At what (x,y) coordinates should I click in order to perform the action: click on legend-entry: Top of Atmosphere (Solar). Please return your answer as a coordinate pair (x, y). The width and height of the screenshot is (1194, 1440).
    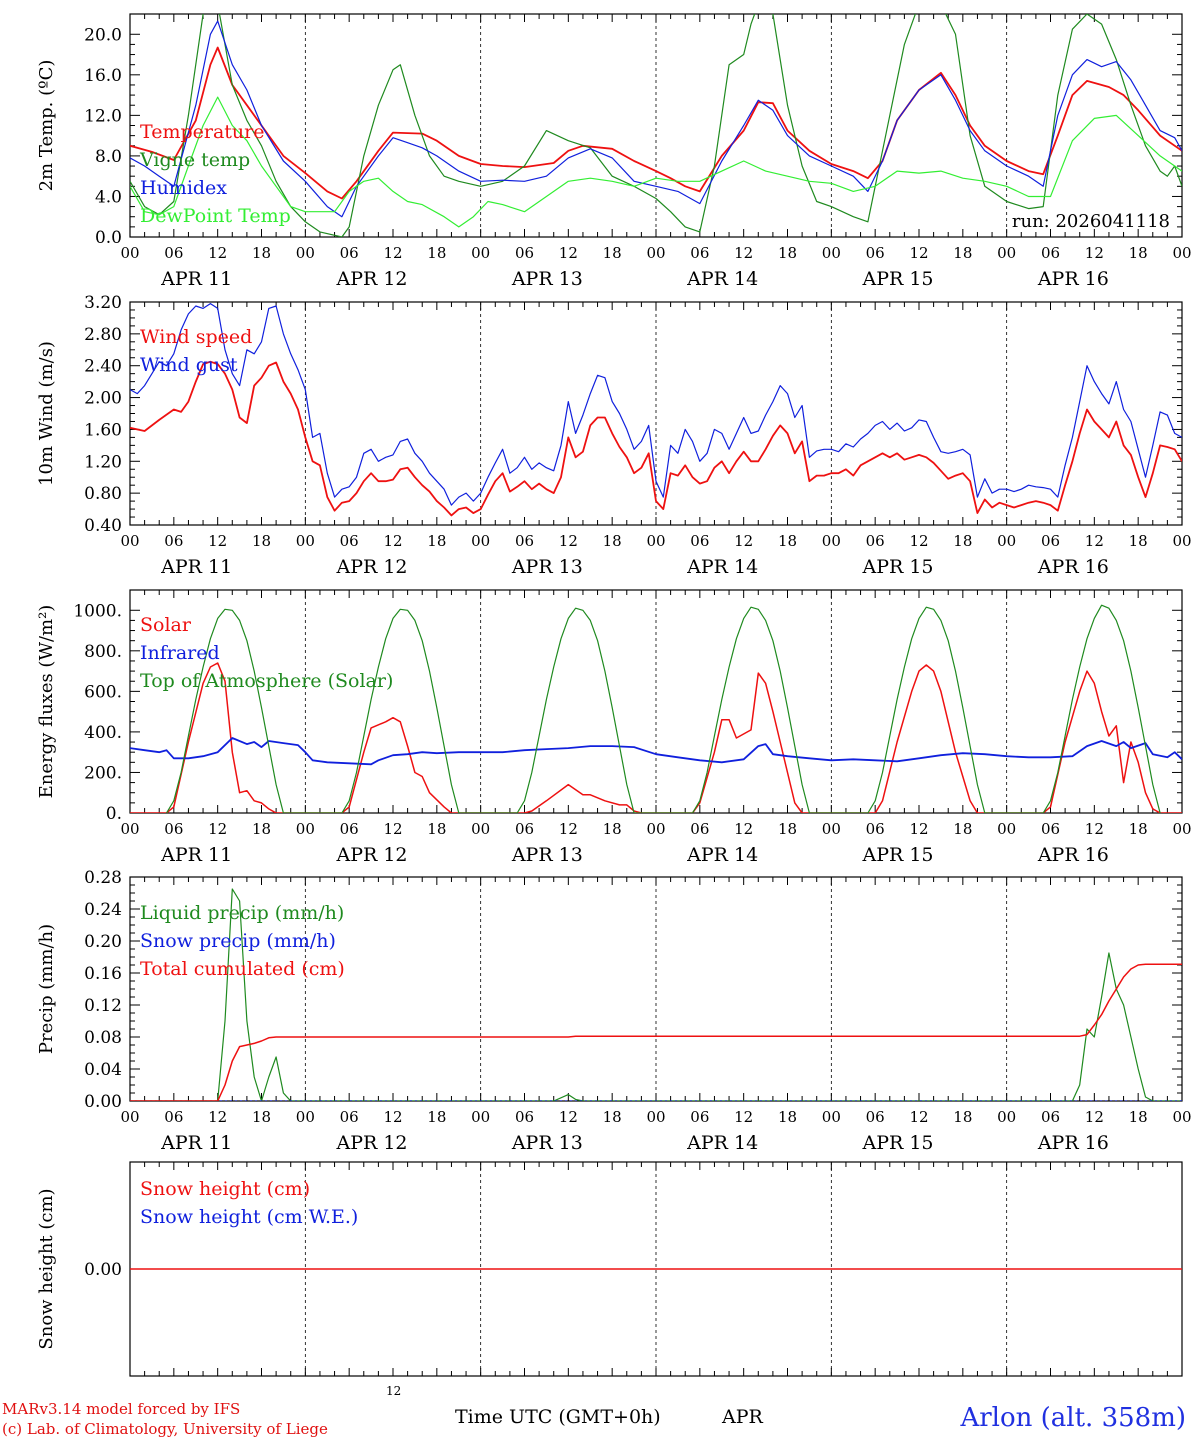
    Looking at the image, I should click on (266, 681).